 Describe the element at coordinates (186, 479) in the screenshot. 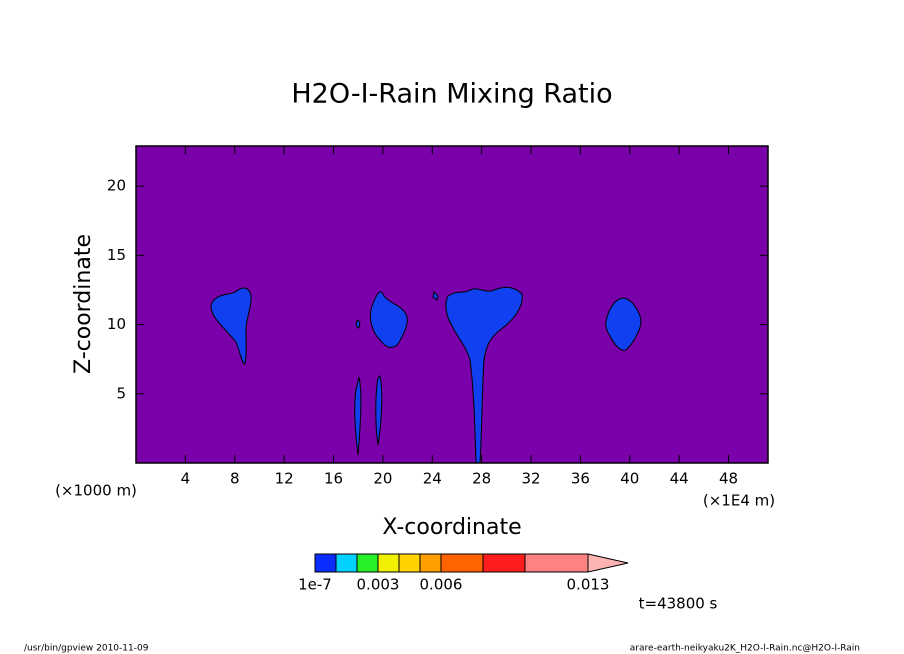

I see `x-tick-label: 4` at that location.